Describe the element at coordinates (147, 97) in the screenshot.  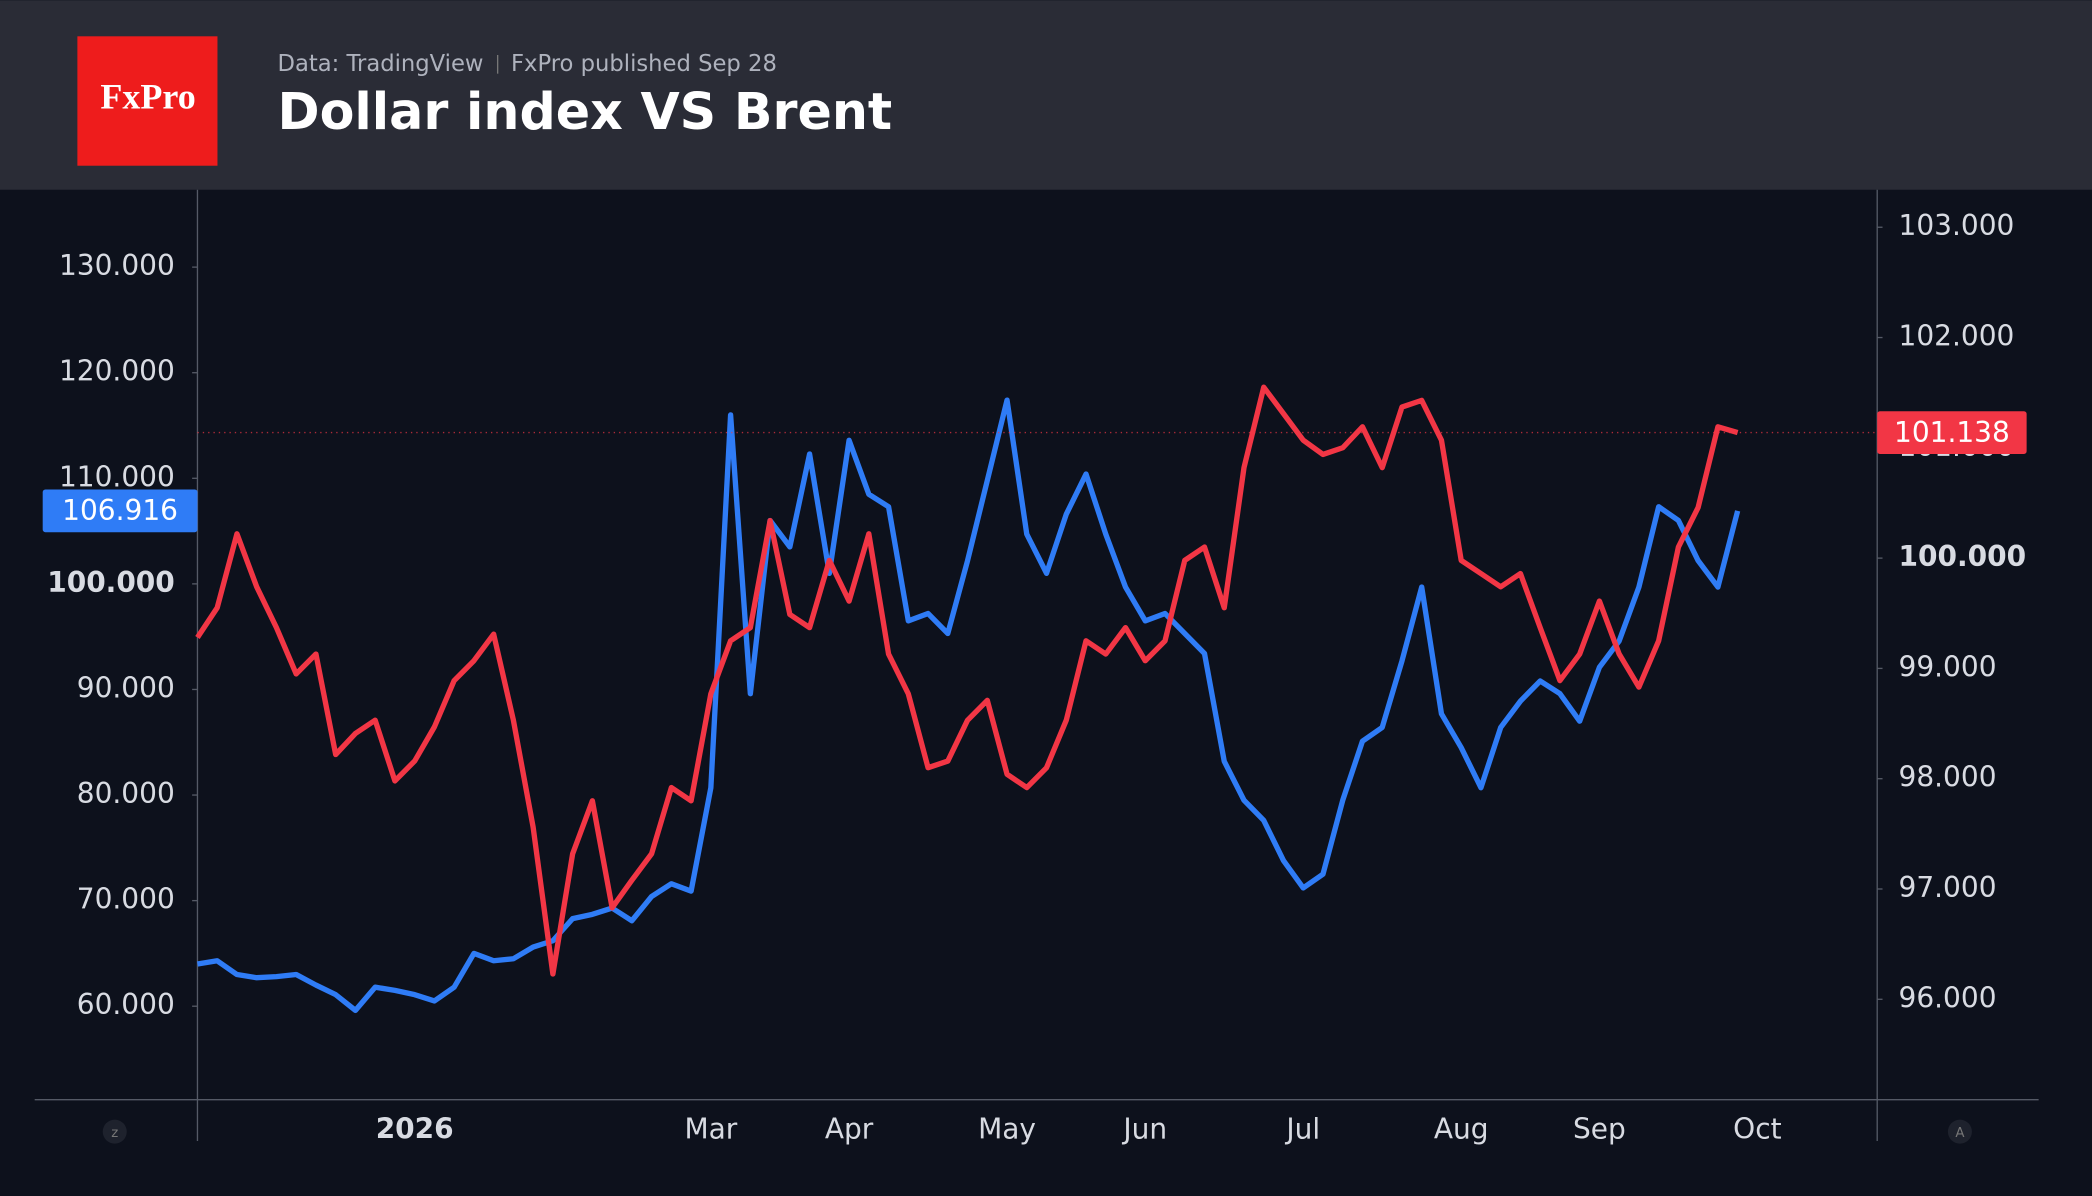
I see `logo: FxPro` at that location.